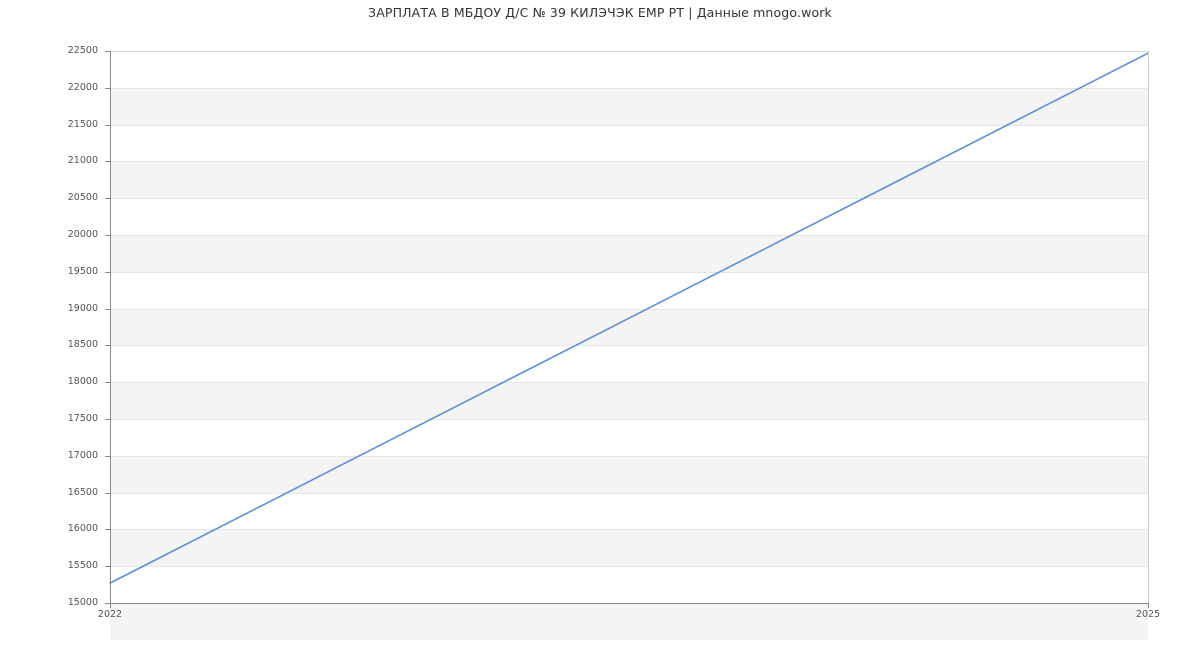  What do you see at coordinates (82, 161) in the screenshot?
I see `y-tick-label: 21000` at bounding box center [82, 161].